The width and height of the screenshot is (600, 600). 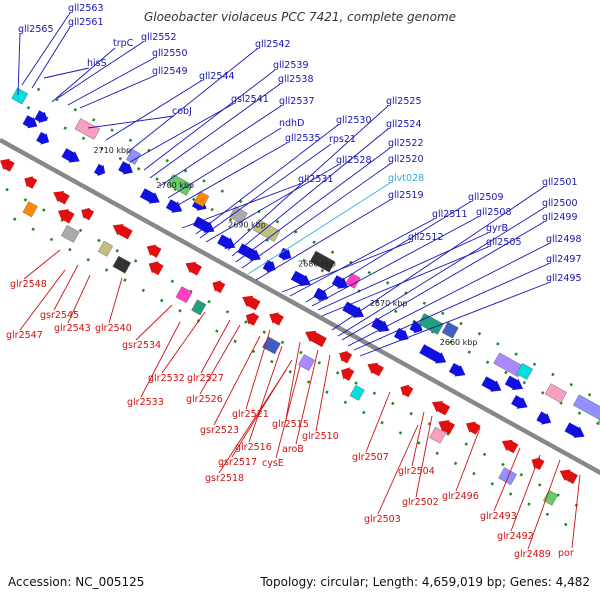 I want to click on gene-label-glr2532: glr2532, so click(x=166, y=378).